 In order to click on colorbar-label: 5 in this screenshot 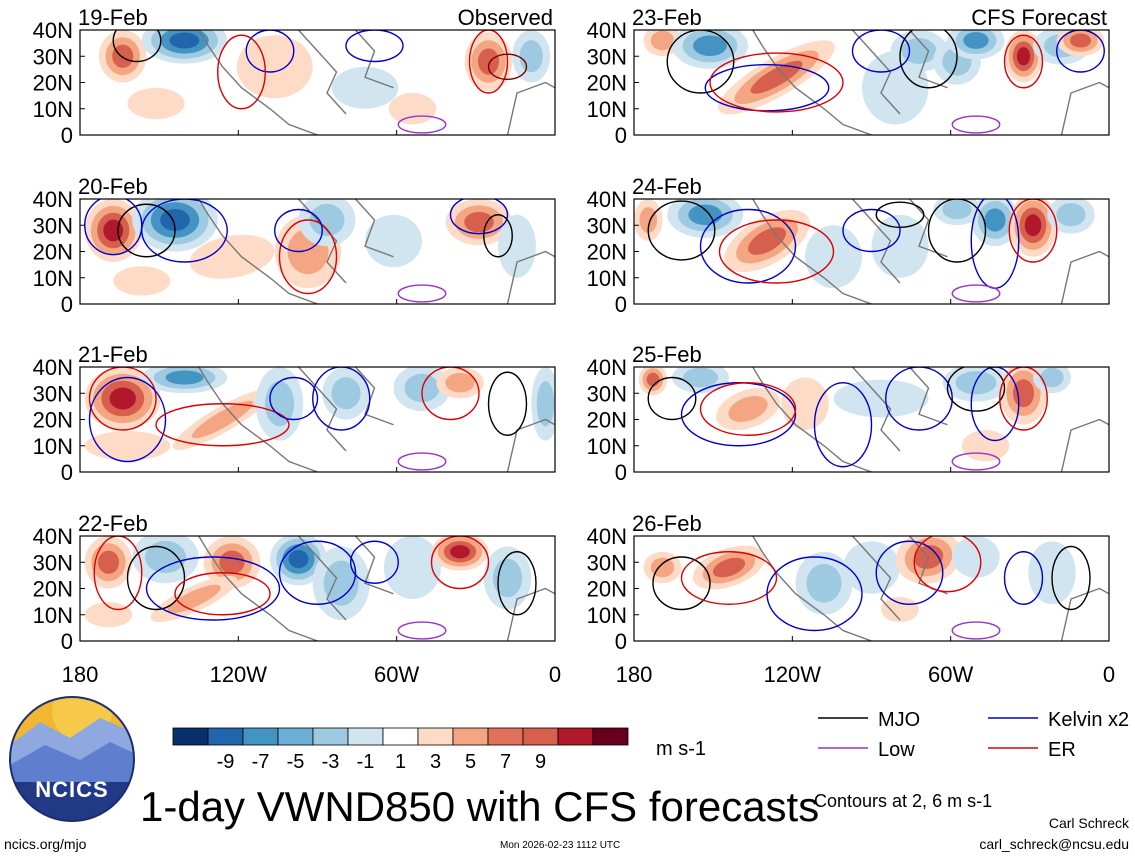, I will do `click(470, 762)`.